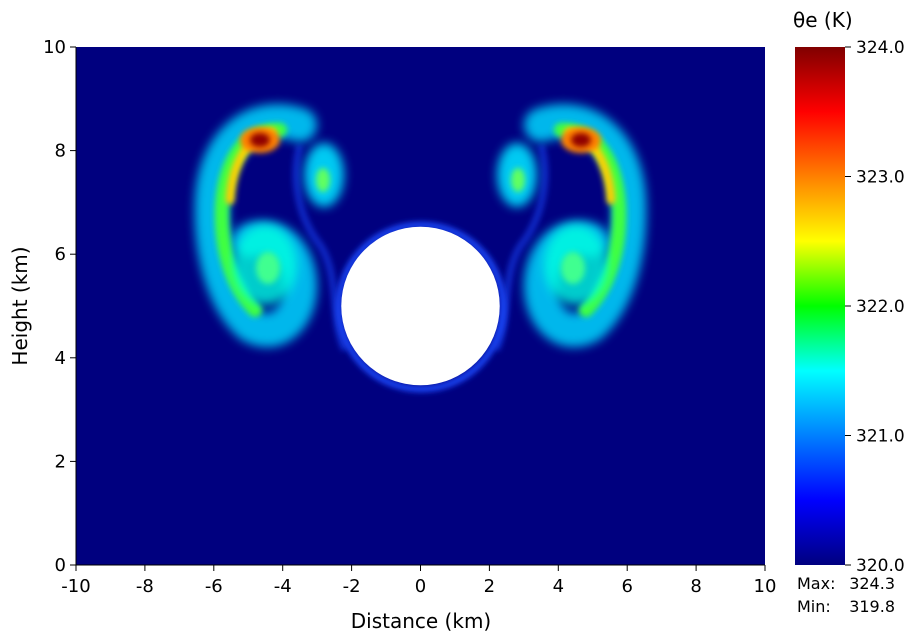  What do you see at coordinates (880, 437) in the screenshot?
I see `colorbar-tick-label: 321.0` at bounding box center [880, 437].